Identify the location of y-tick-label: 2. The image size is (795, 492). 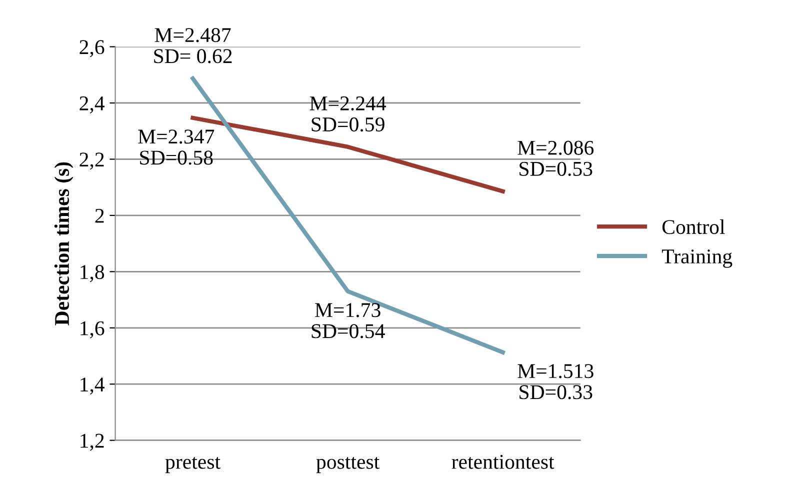
(99, 215).